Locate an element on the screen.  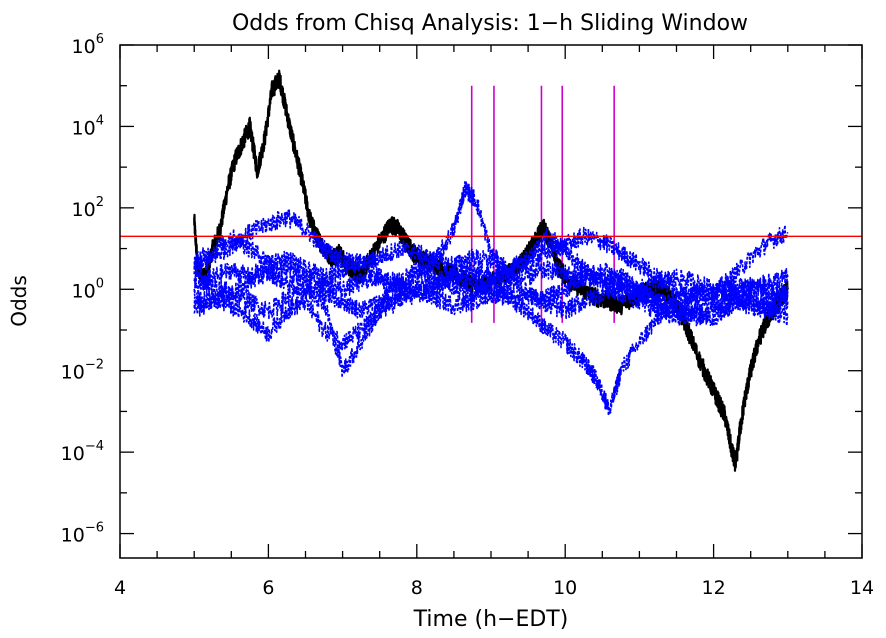
y-axis-label: Odds is located at coordinates (19, 301).